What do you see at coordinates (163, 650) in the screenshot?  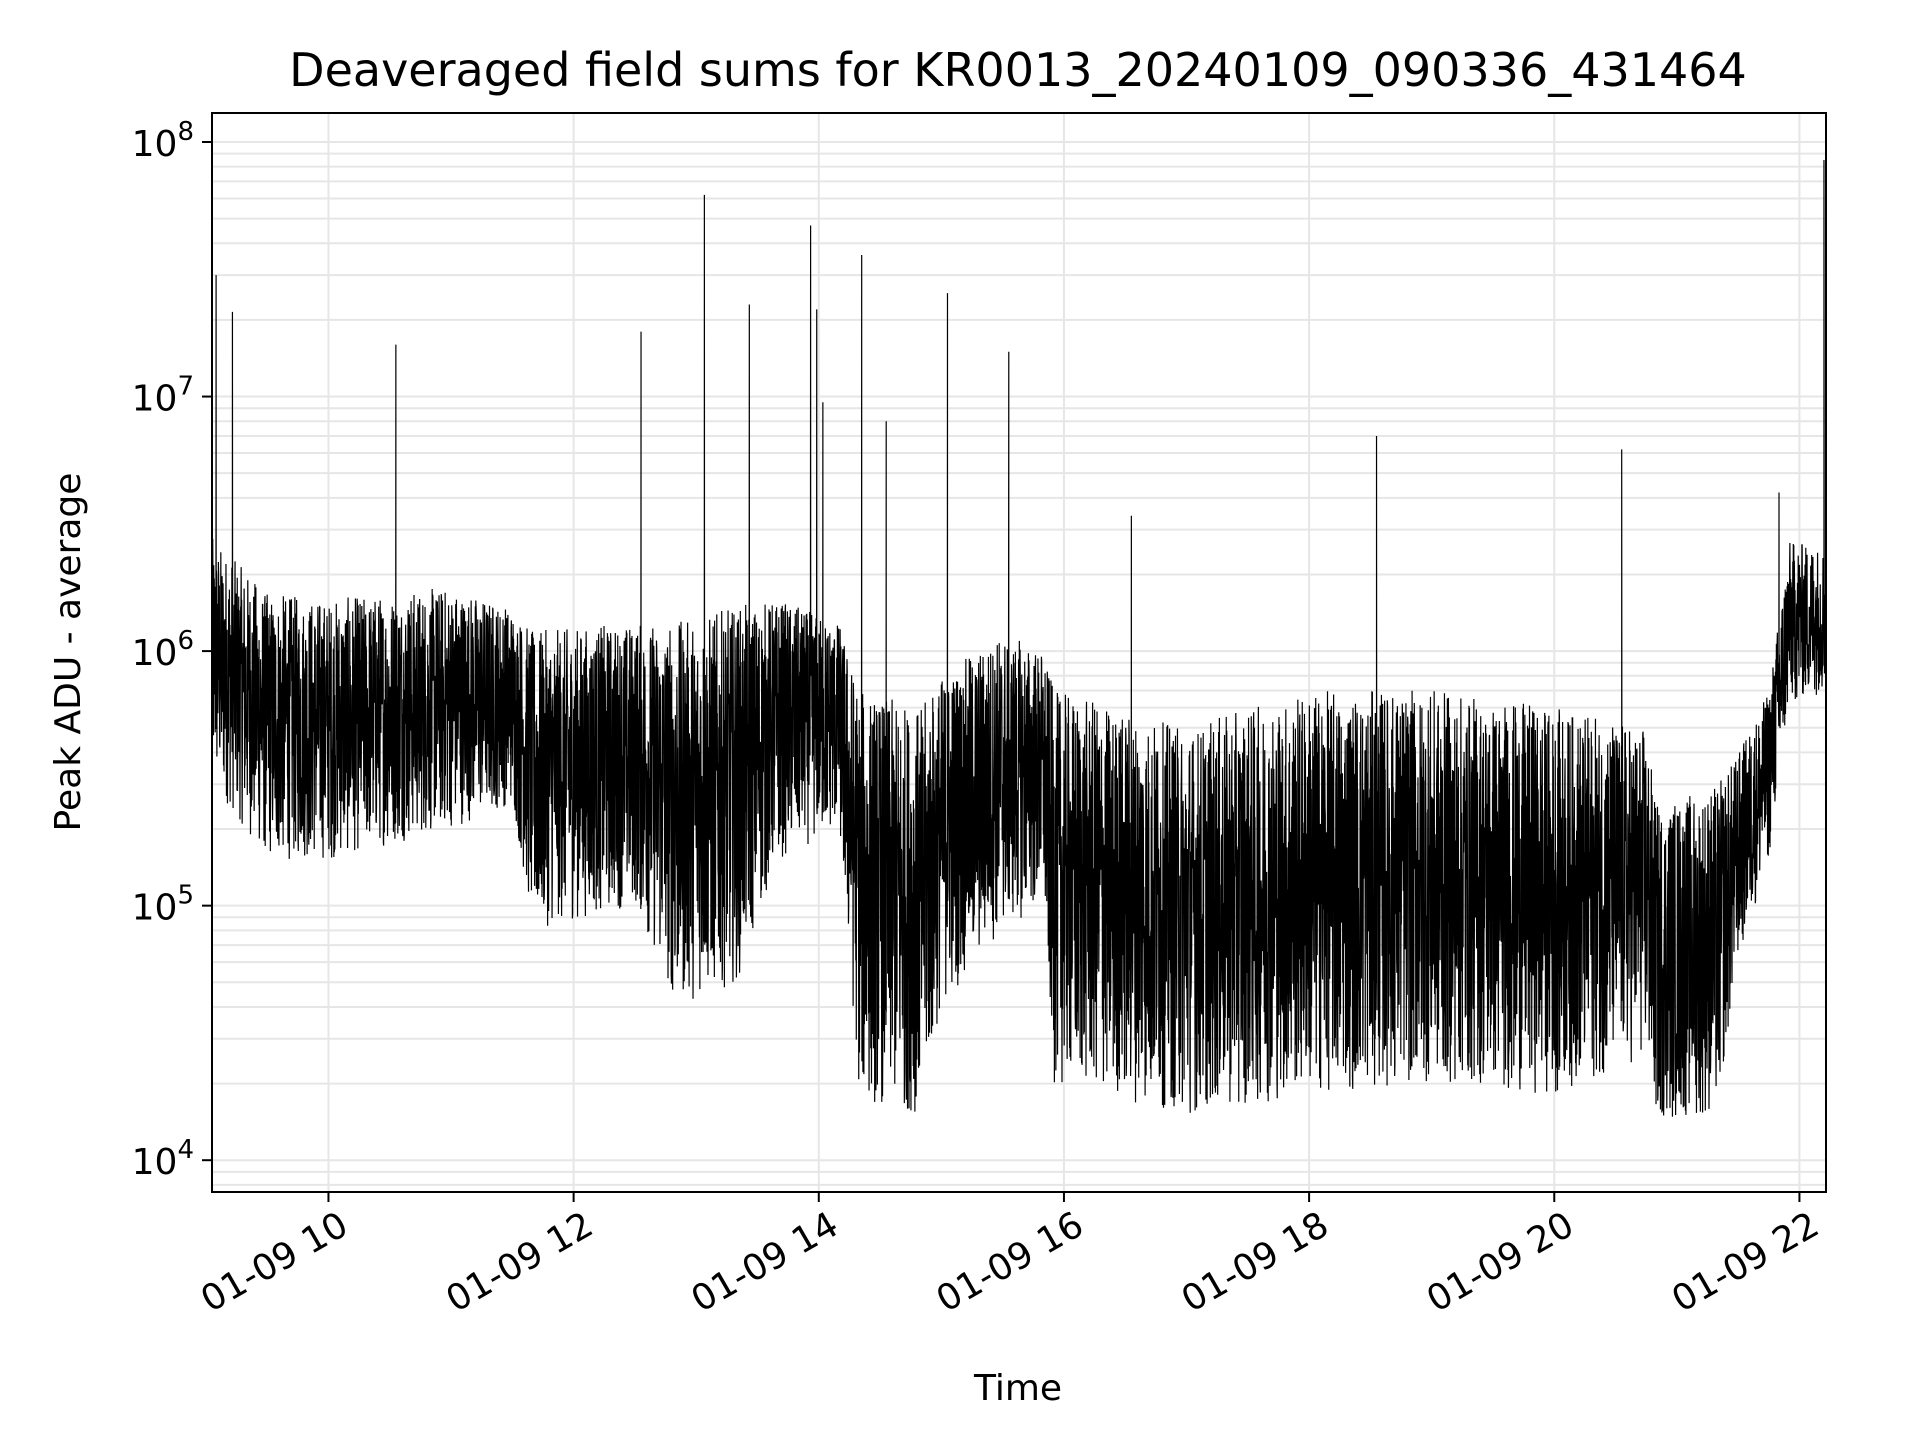 I see `y-tick-label: 10⁶` at bounding box center [163, 650].